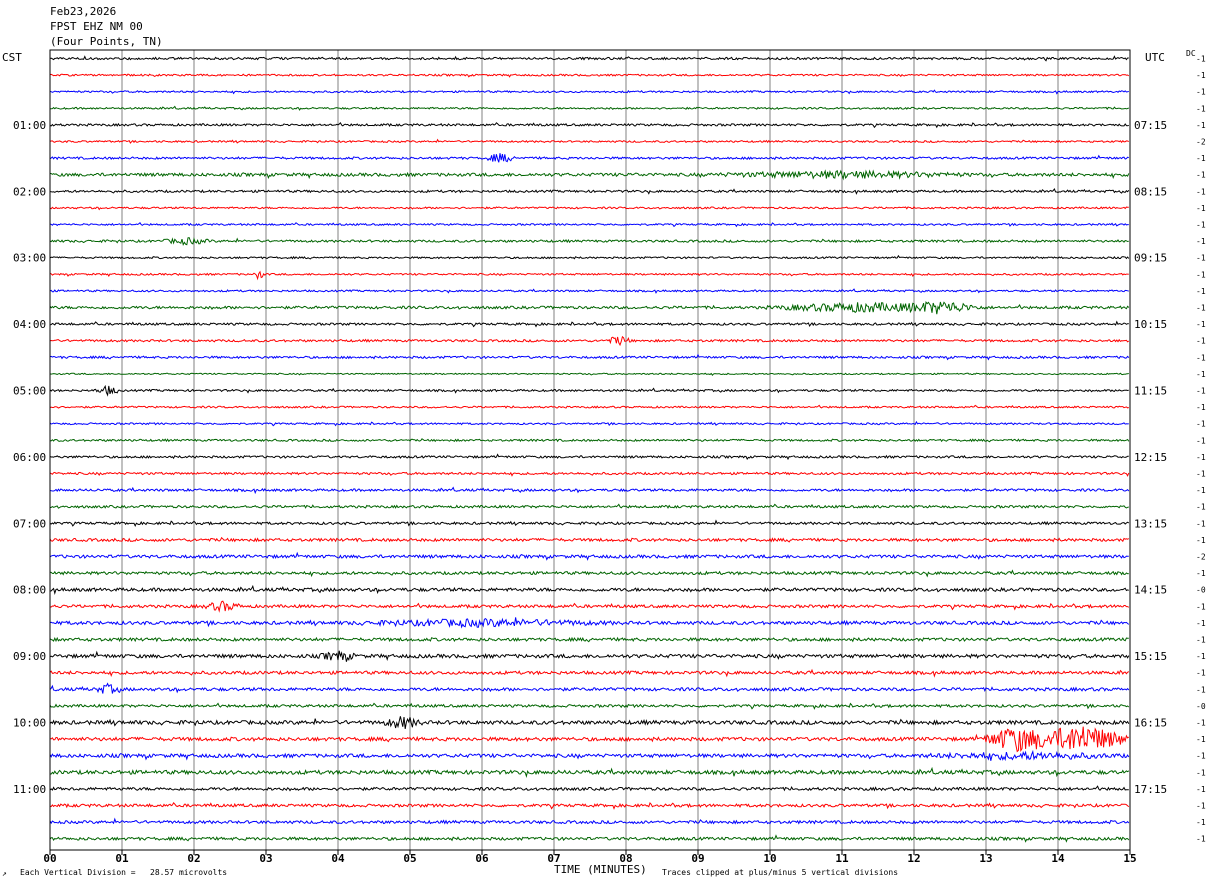 Image resolution: width=1210 pixels, height=886 pixels. I want to click on right-hour-label: 09:15, so click(1150, 258).